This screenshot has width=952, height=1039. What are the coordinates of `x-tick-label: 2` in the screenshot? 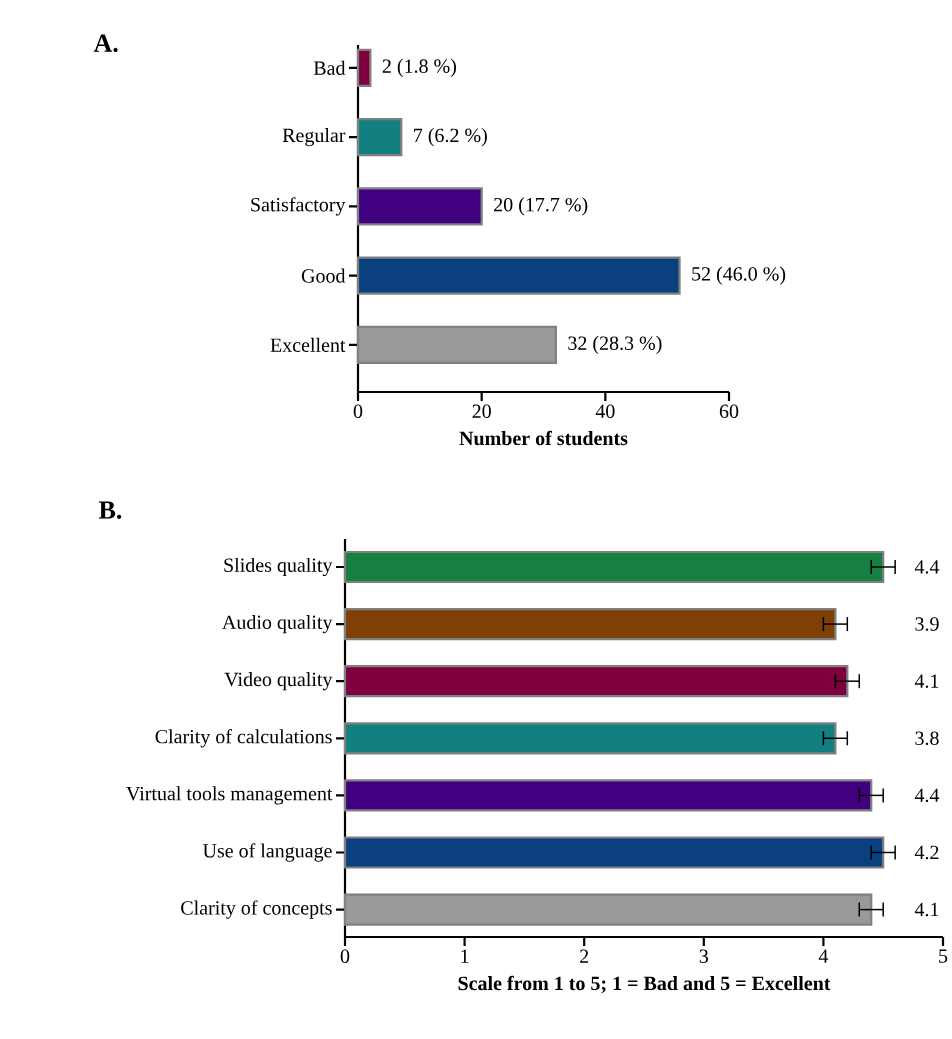 It's located at (584, 956).